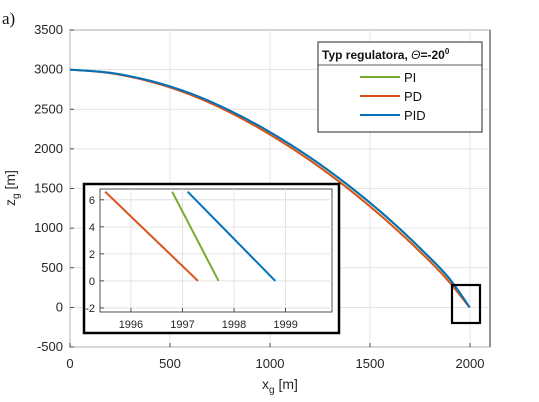 Image resolution: width=539 pixels, height=402 pixels. I want to click on zoom-region-marker, so click(466, 304).